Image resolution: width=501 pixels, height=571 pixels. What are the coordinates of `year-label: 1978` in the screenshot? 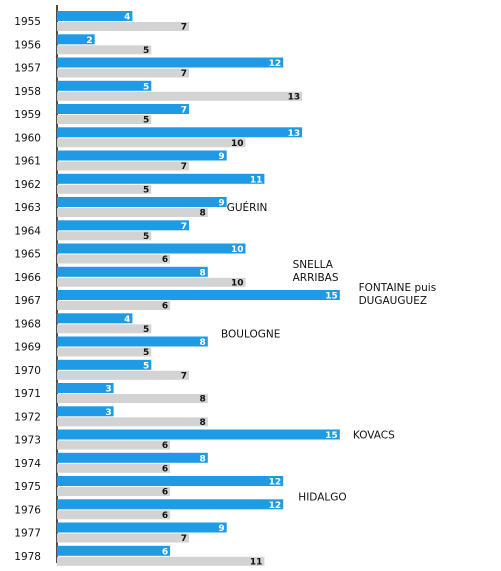 It's located at (27, 557).